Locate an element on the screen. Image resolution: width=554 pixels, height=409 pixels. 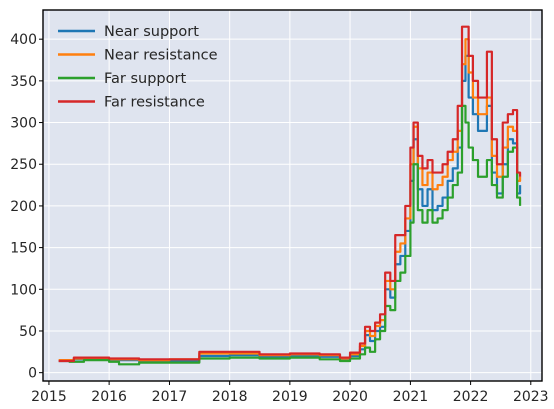
y-tick-label: 150 is located at coordinates (23, 249).